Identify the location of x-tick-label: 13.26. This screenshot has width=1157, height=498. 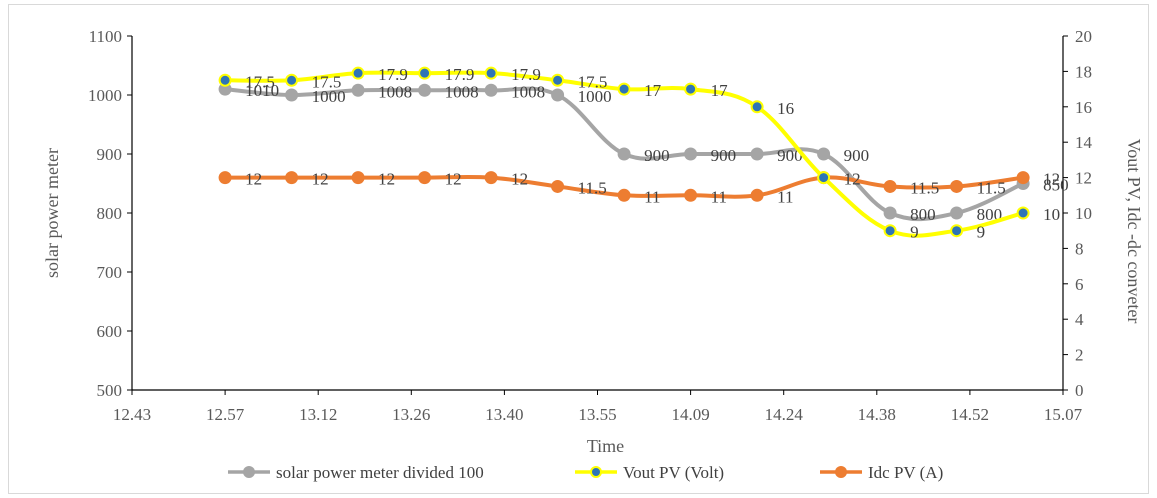
(411, 414).